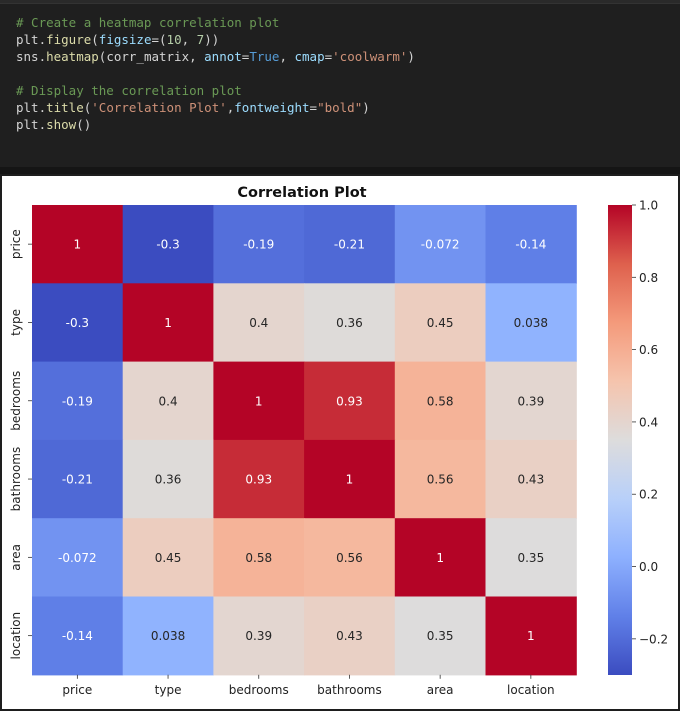 The image size is (680, 711). Describe the element at coordinates (16, 479) in the screenshot. I see `y-tick-label: bathrooms` at that location.